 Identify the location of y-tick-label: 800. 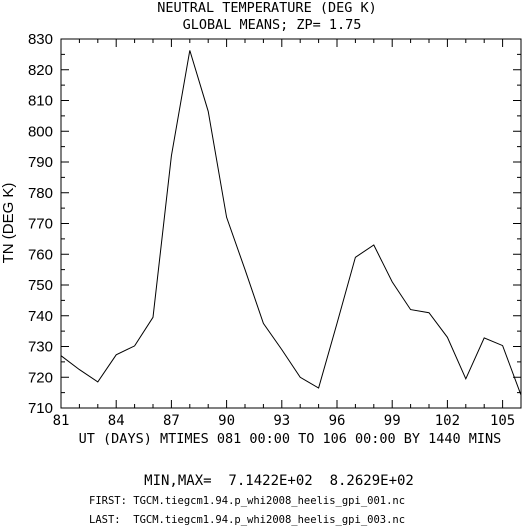
(40, 131).